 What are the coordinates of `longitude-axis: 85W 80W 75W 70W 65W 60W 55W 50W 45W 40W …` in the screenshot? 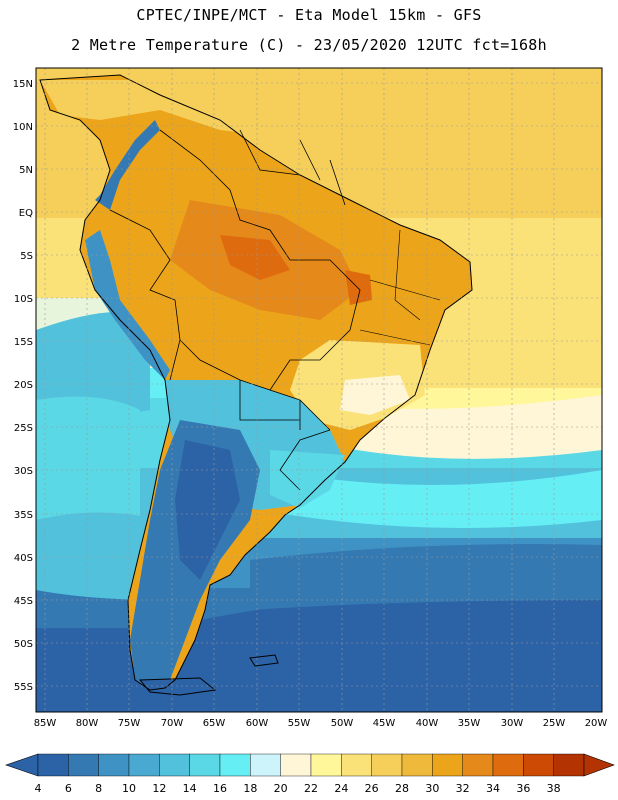 It's located at (321, 723).